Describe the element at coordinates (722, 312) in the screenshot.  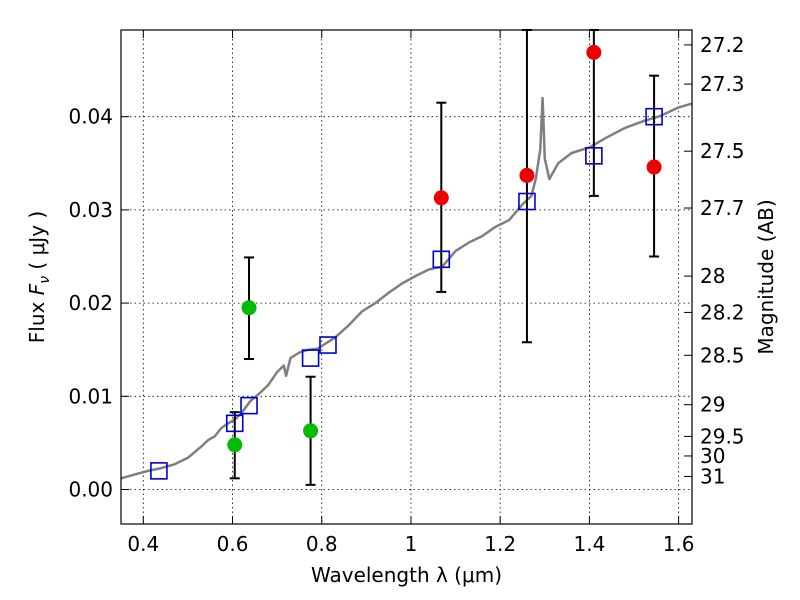
I see `right-axis-tick-label: 28.2` at that location.